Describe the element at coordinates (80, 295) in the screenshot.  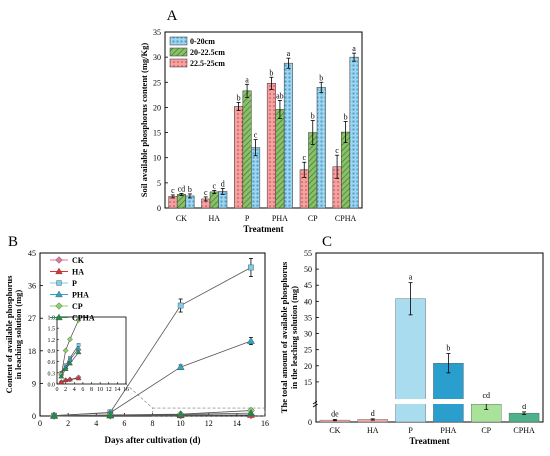
I see `legend-label: PHA` at that location.